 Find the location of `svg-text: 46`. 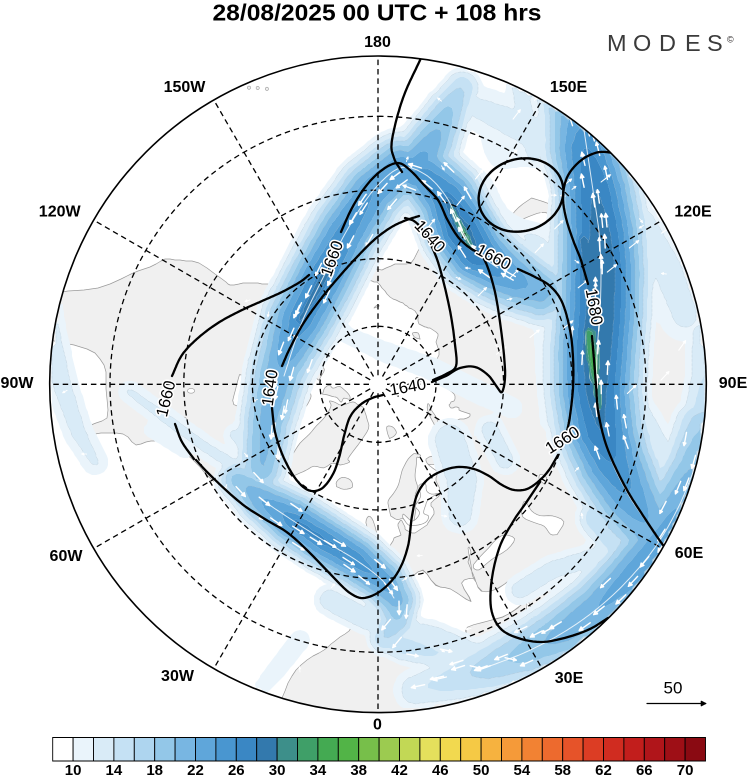

svg-text: 46 is located at coordinates (440, 770).